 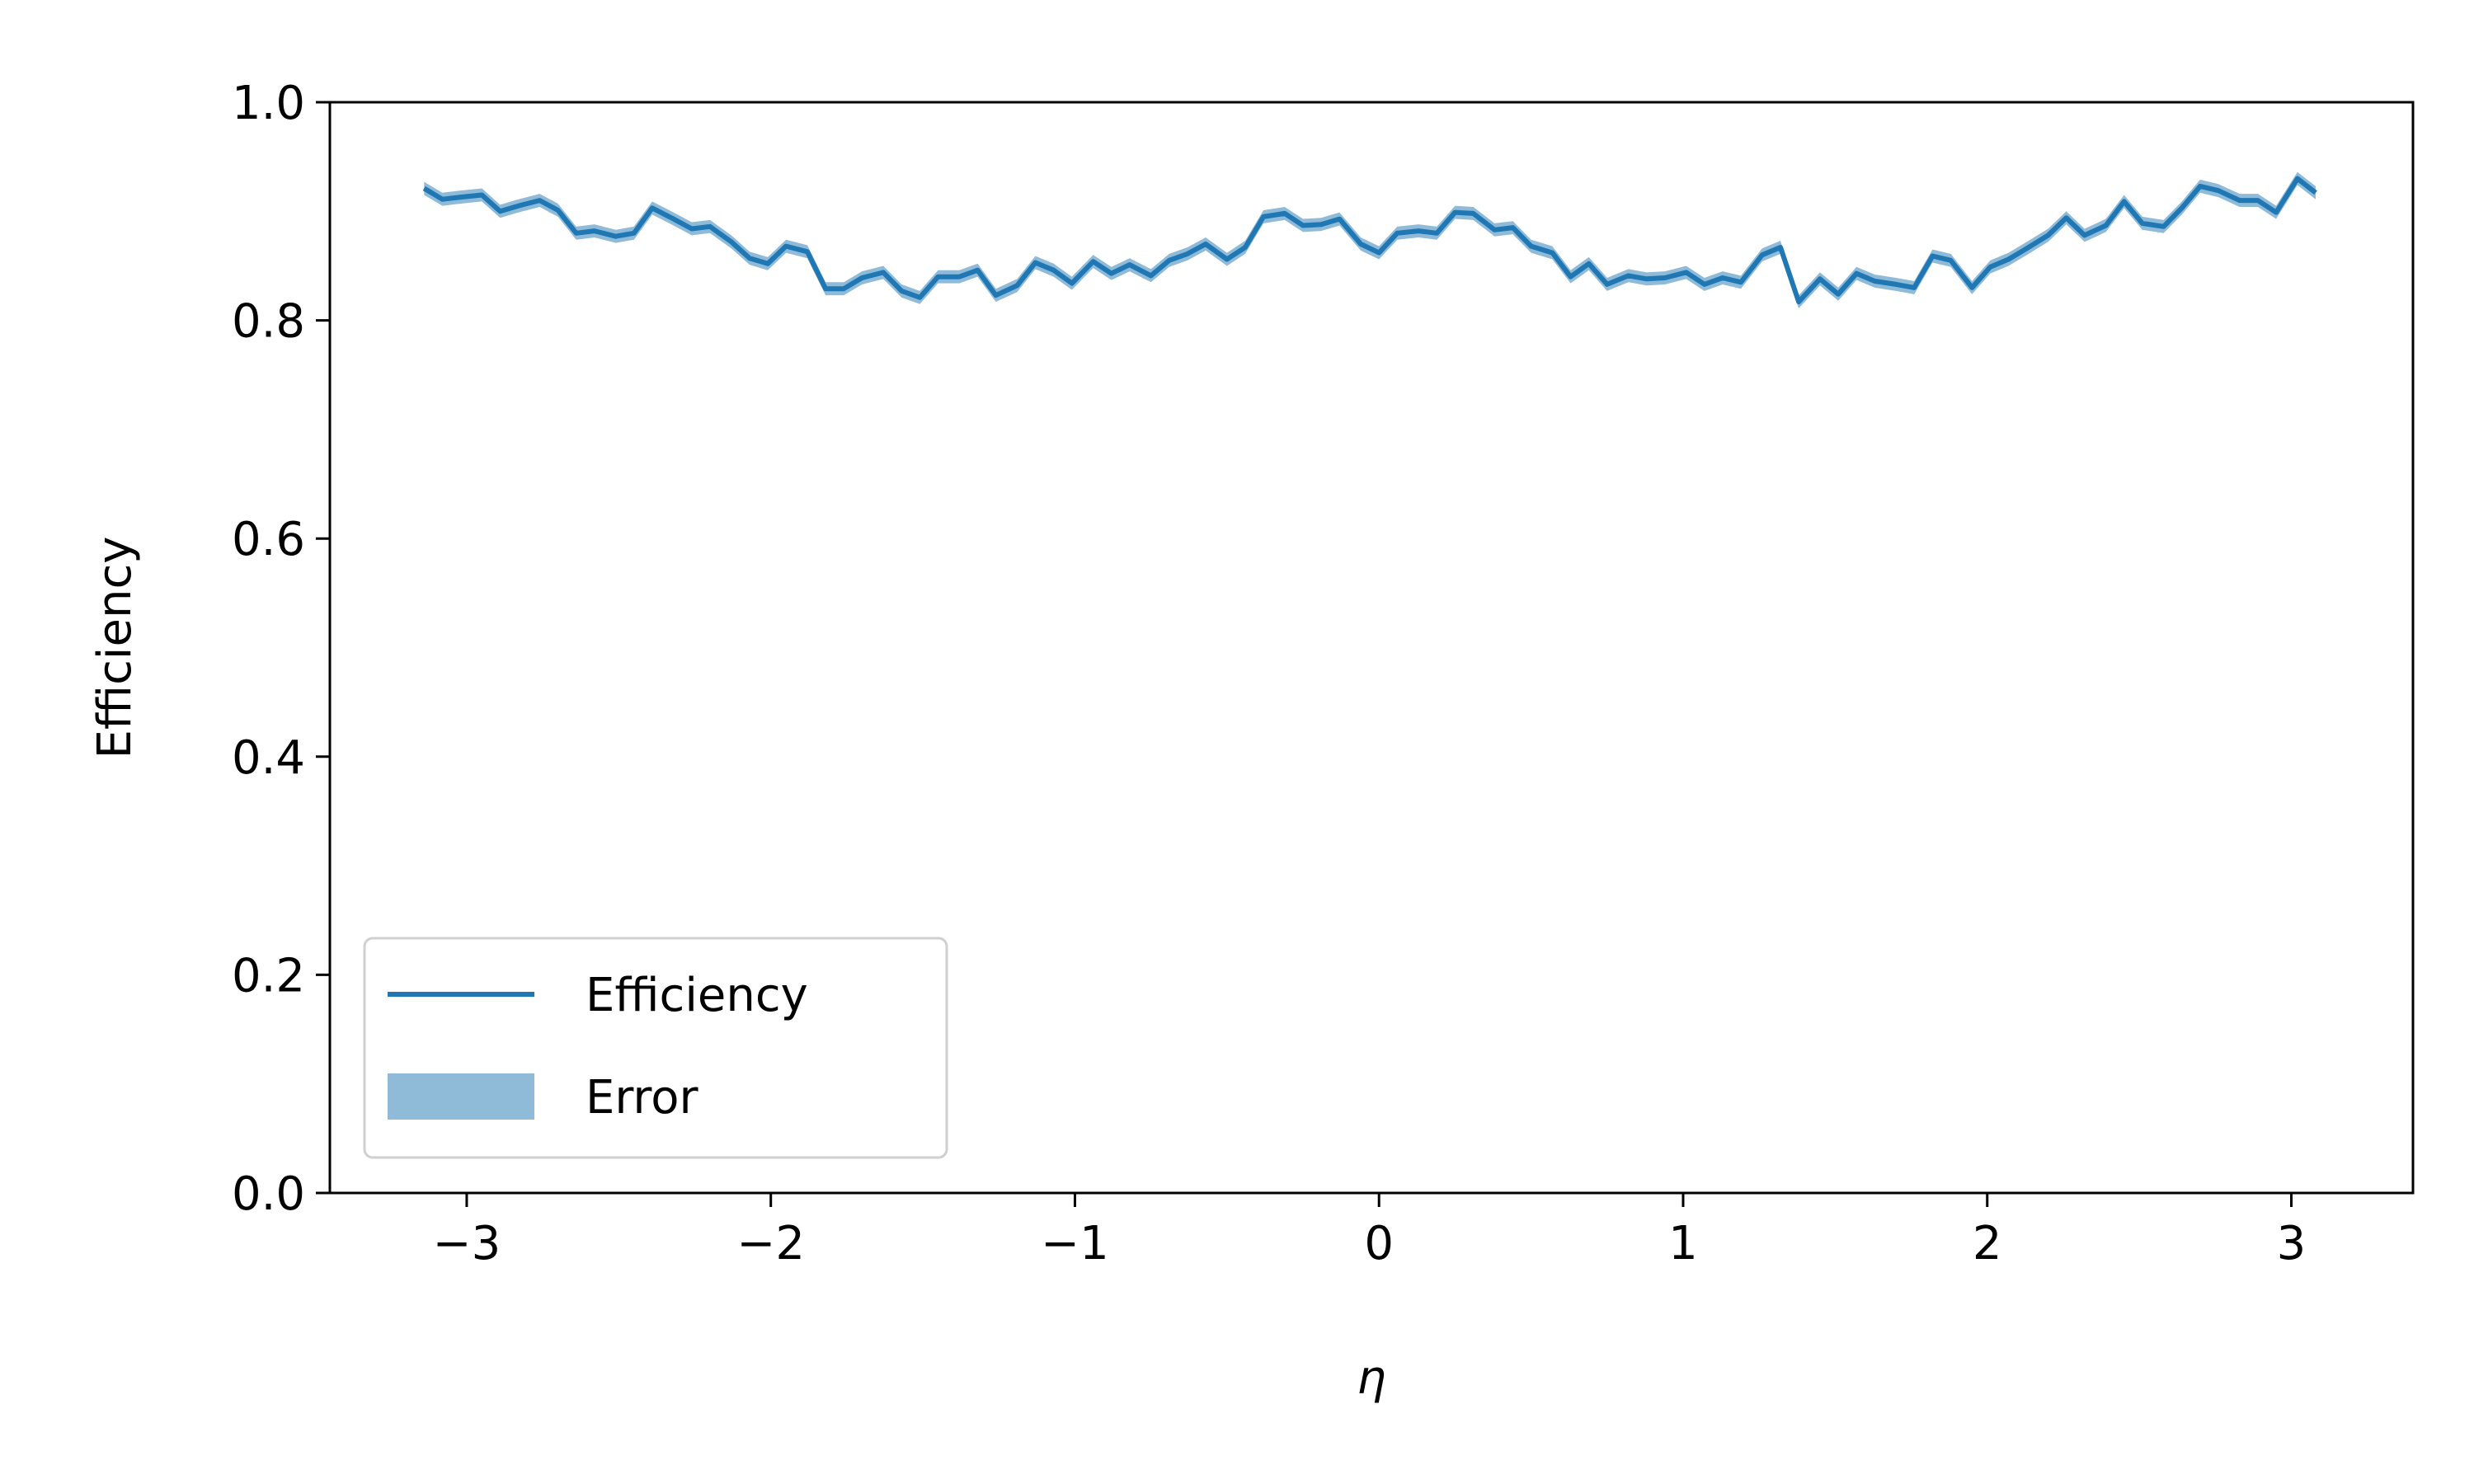 What do you see at coordinates (1379, 1243) in the screenshot?
I see `x-tick-label: 0` at bounding box center [1379, 1243].